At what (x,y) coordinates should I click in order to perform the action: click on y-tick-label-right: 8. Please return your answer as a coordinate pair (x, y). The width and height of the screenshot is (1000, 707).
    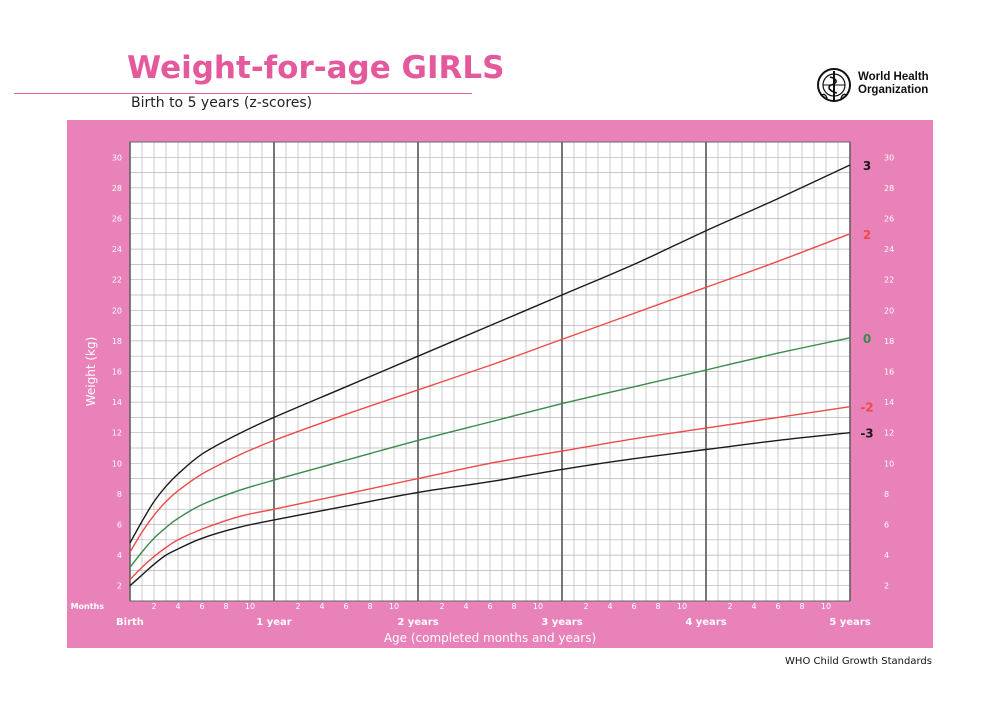
    Looking at the image, I should click on (886, 494).